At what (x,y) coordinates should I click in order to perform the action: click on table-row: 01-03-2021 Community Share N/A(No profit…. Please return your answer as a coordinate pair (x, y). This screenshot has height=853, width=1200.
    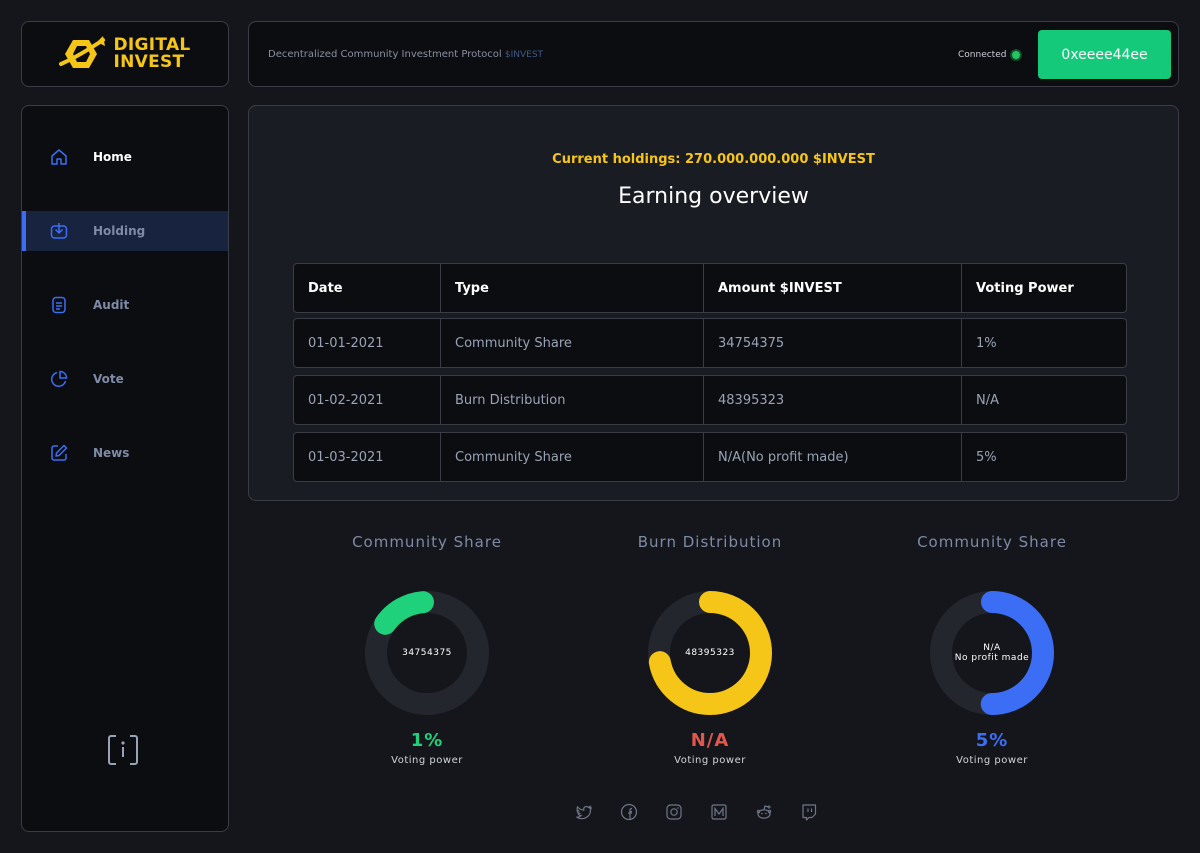
    Looking at the image, I should click on (710, 457).